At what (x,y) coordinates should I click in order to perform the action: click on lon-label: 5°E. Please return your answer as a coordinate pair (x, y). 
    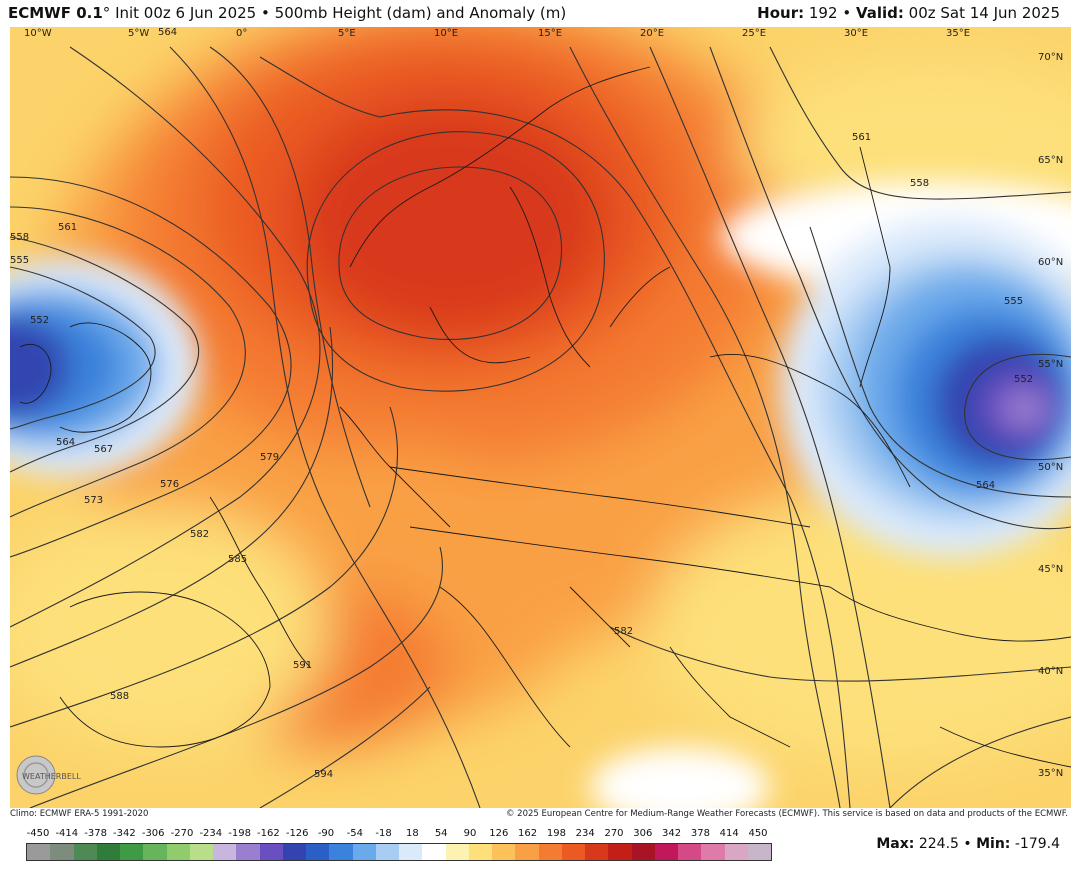
    Looking at the image, I should click on (347, 33).